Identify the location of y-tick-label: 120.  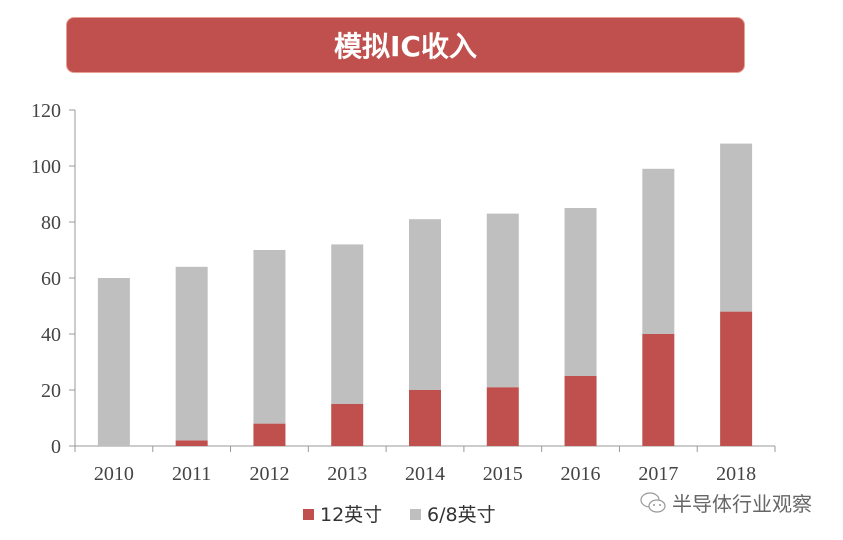
(46, 111).